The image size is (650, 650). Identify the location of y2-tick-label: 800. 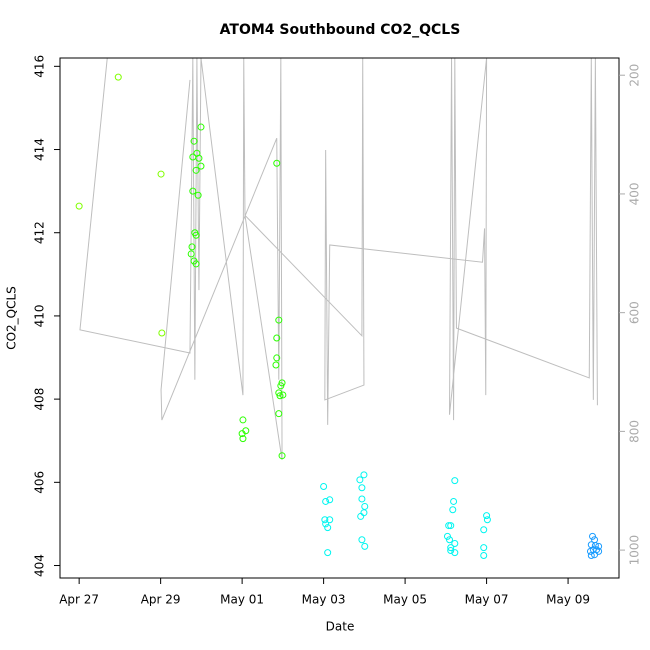
(635, 431).